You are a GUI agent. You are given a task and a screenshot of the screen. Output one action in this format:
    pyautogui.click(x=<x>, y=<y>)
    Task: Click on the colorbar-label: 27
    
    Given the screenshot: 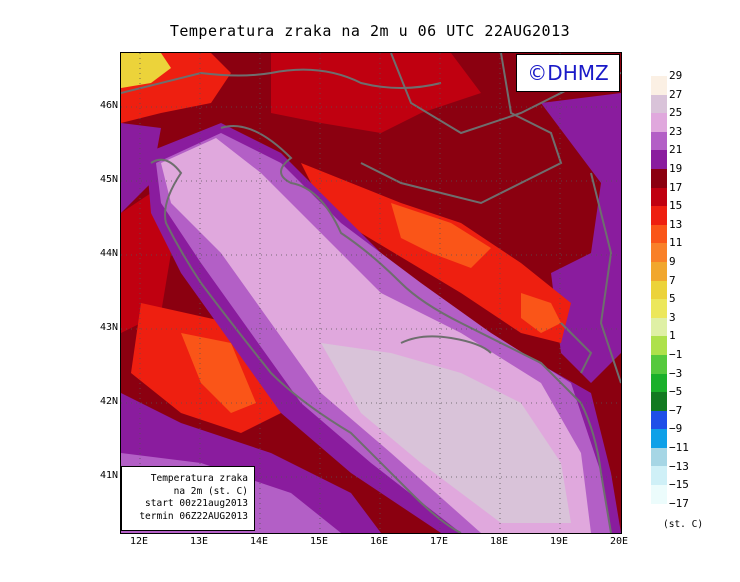 What is the action you would take?
    pyautogui.click(x=676, y=94)
    